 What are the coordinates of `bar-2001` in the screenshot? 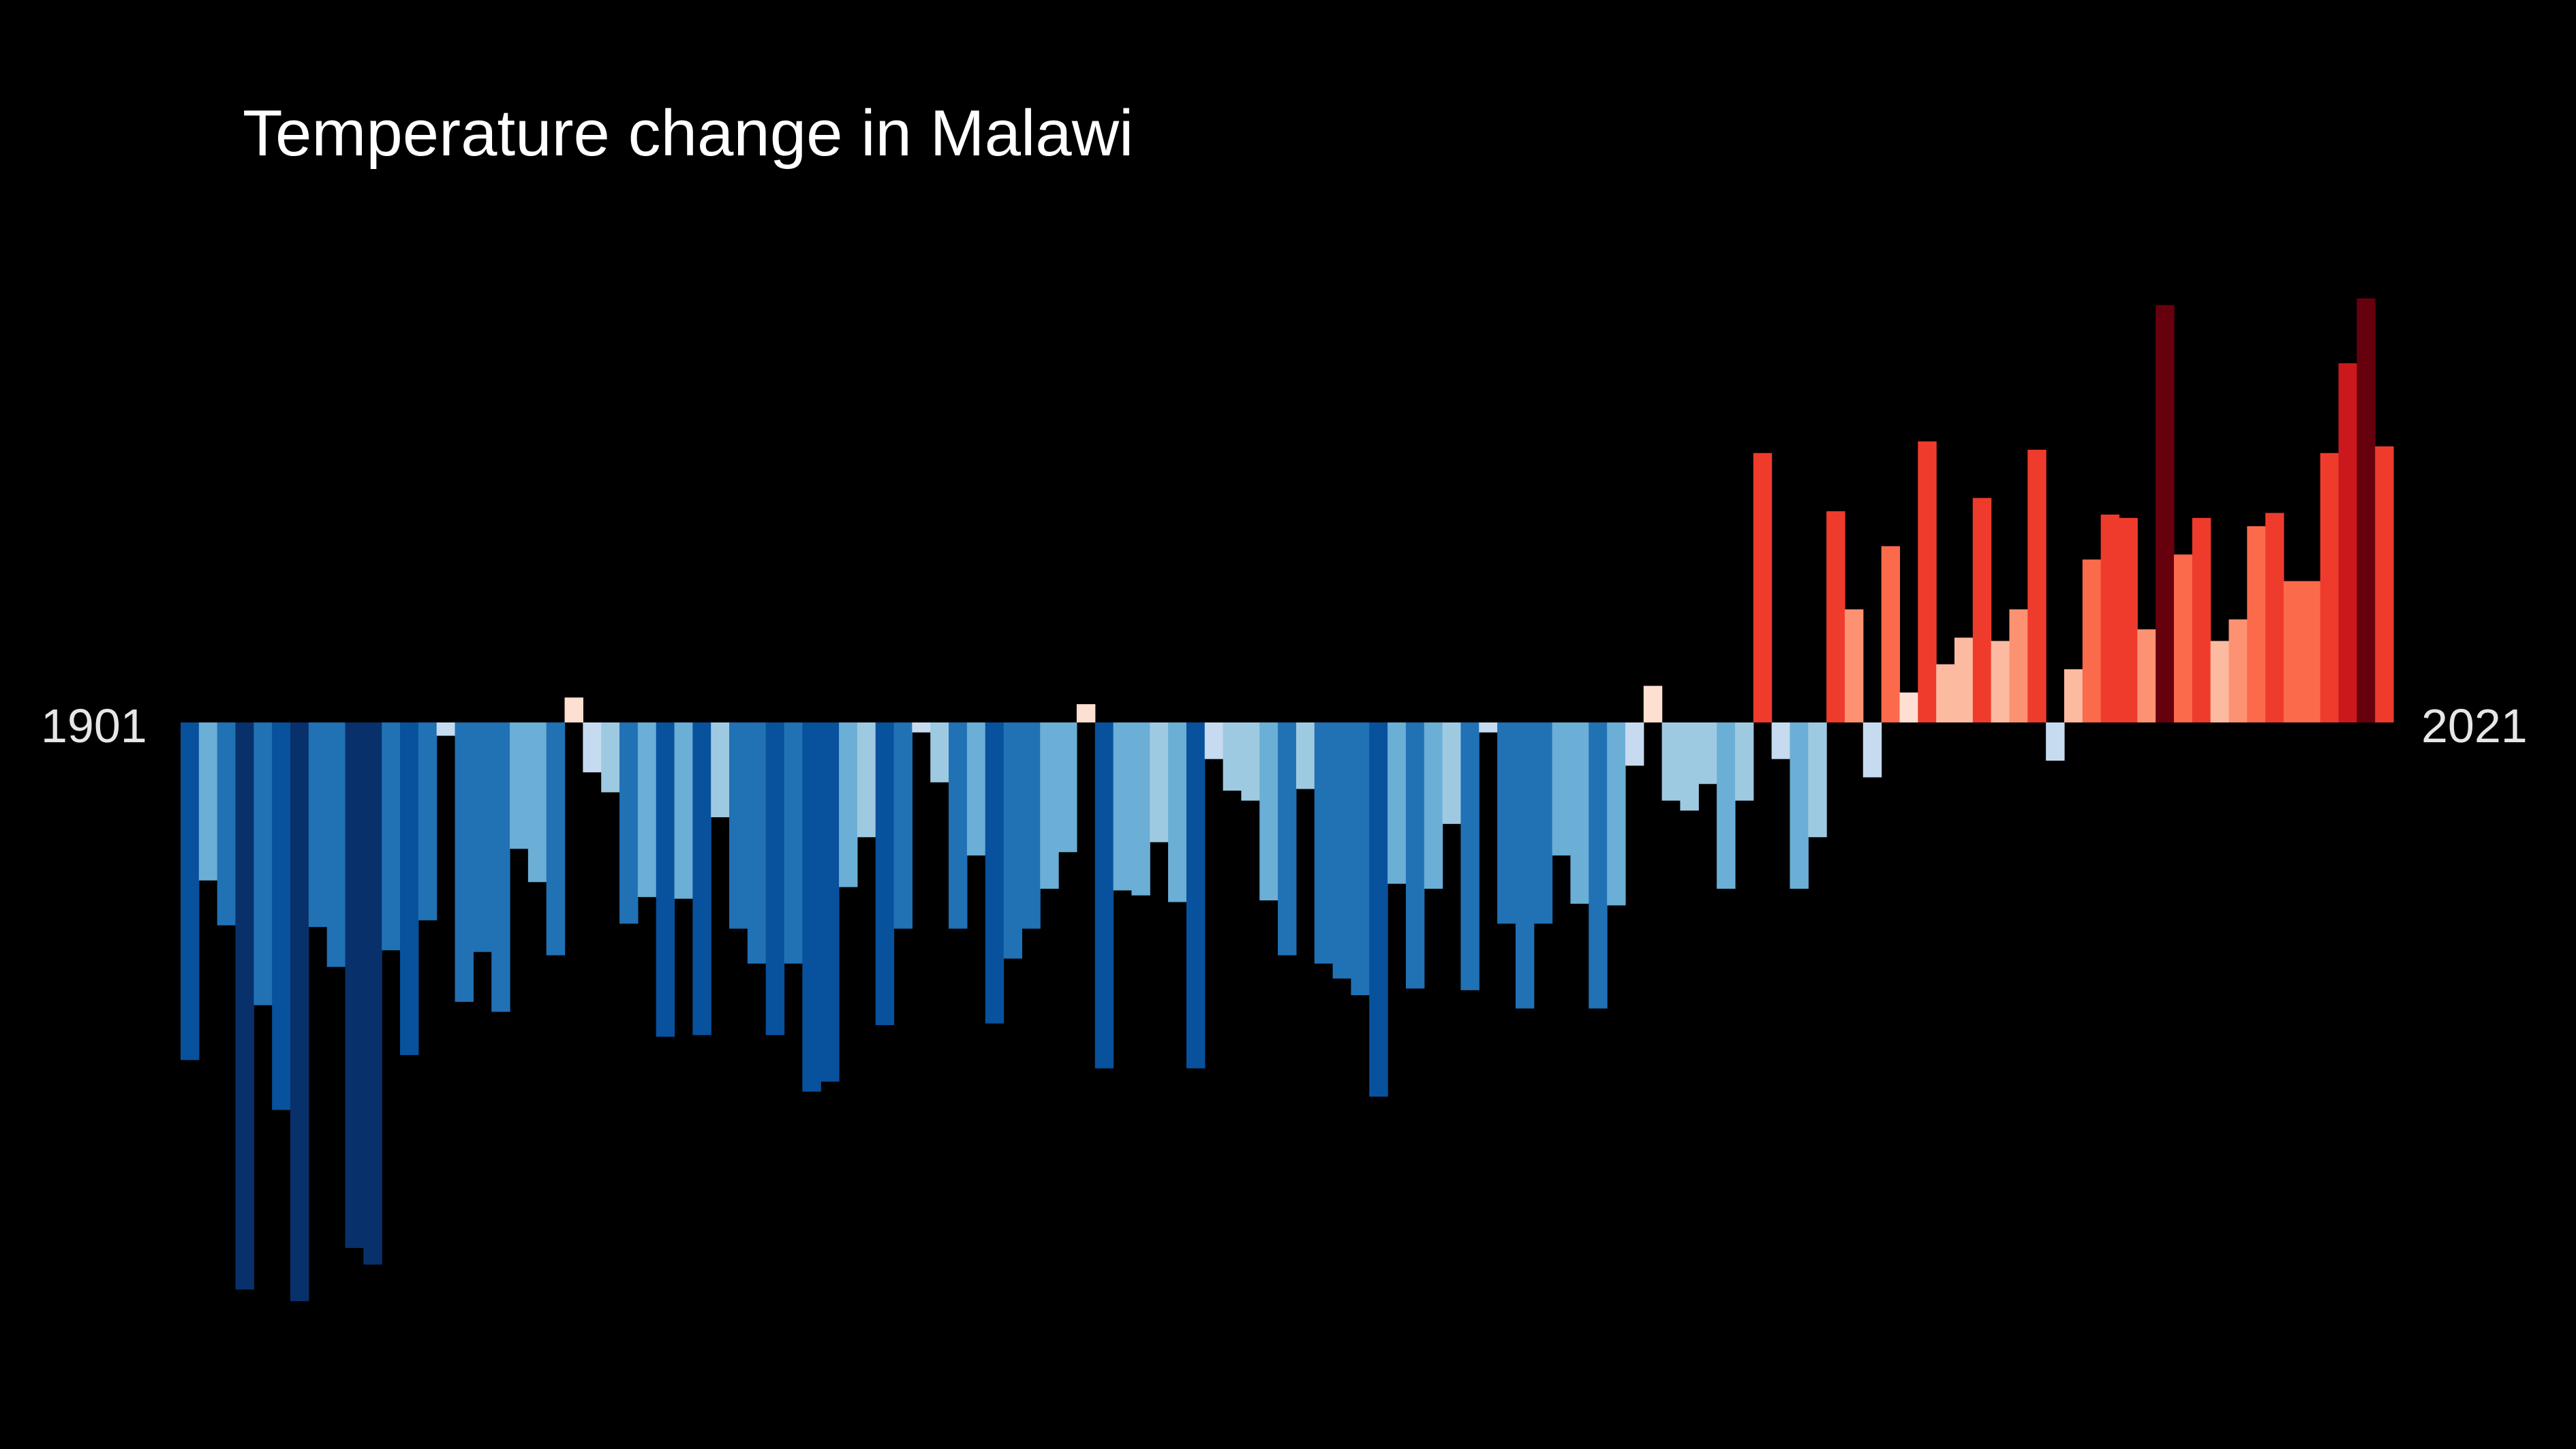 It's located at (2018, 665).